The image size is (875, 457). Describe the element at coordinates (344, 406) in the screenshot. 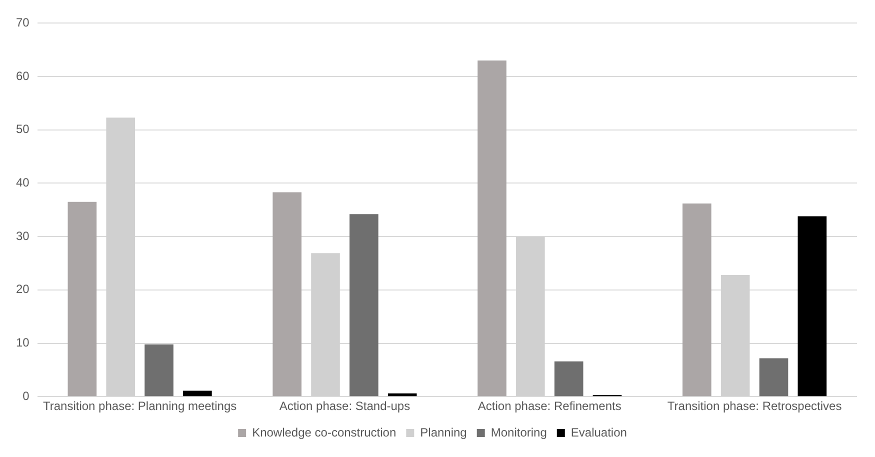

I see `x-tick-label: Action phase: Stand-ups` at that location.